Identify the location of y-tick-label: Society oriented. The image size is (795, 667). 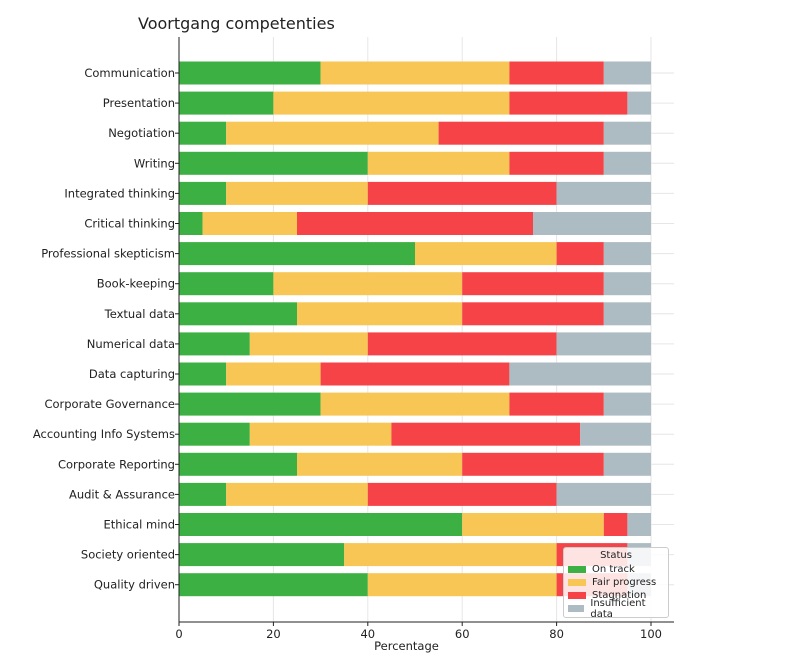
(128, 555).